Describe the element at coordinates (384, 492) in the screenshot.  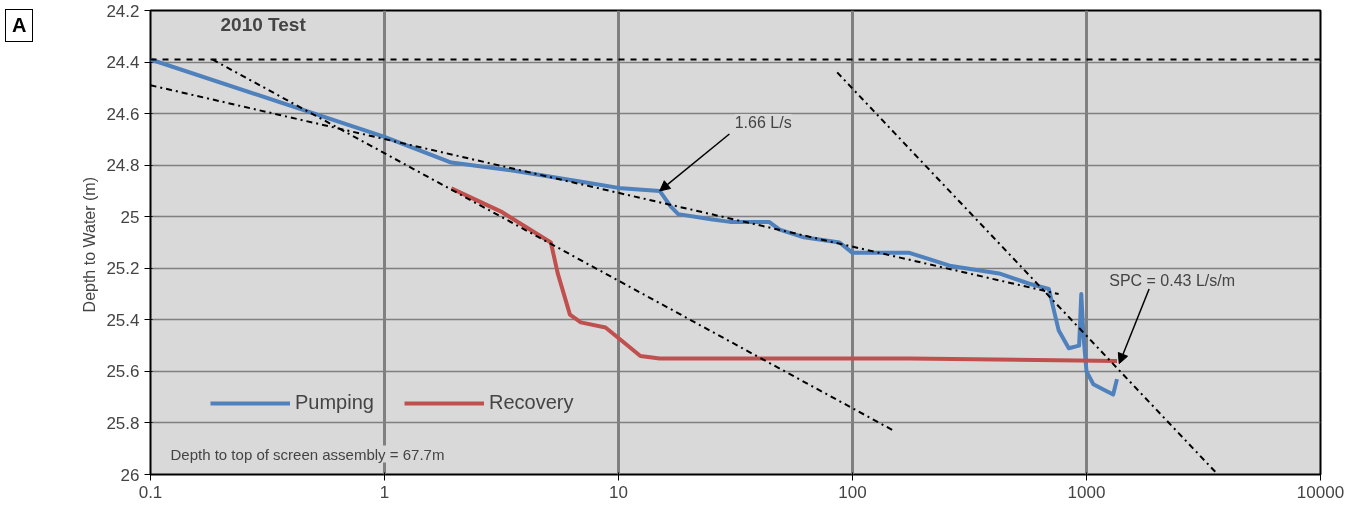
I see `x-tick-label: 1` at that location.